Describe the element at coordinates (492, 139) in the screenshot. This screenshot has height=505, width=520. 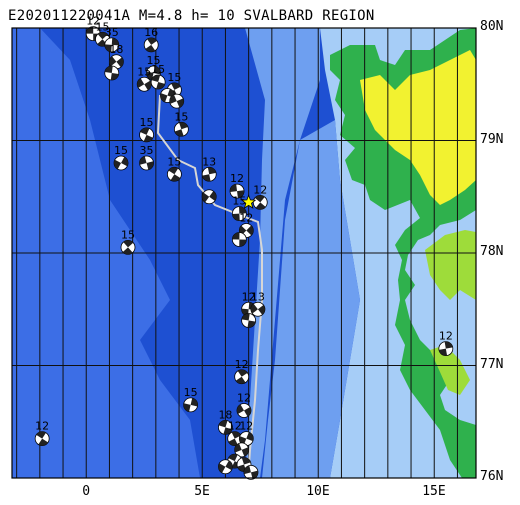
I see `latitude-tick-label: 79N` at that location.